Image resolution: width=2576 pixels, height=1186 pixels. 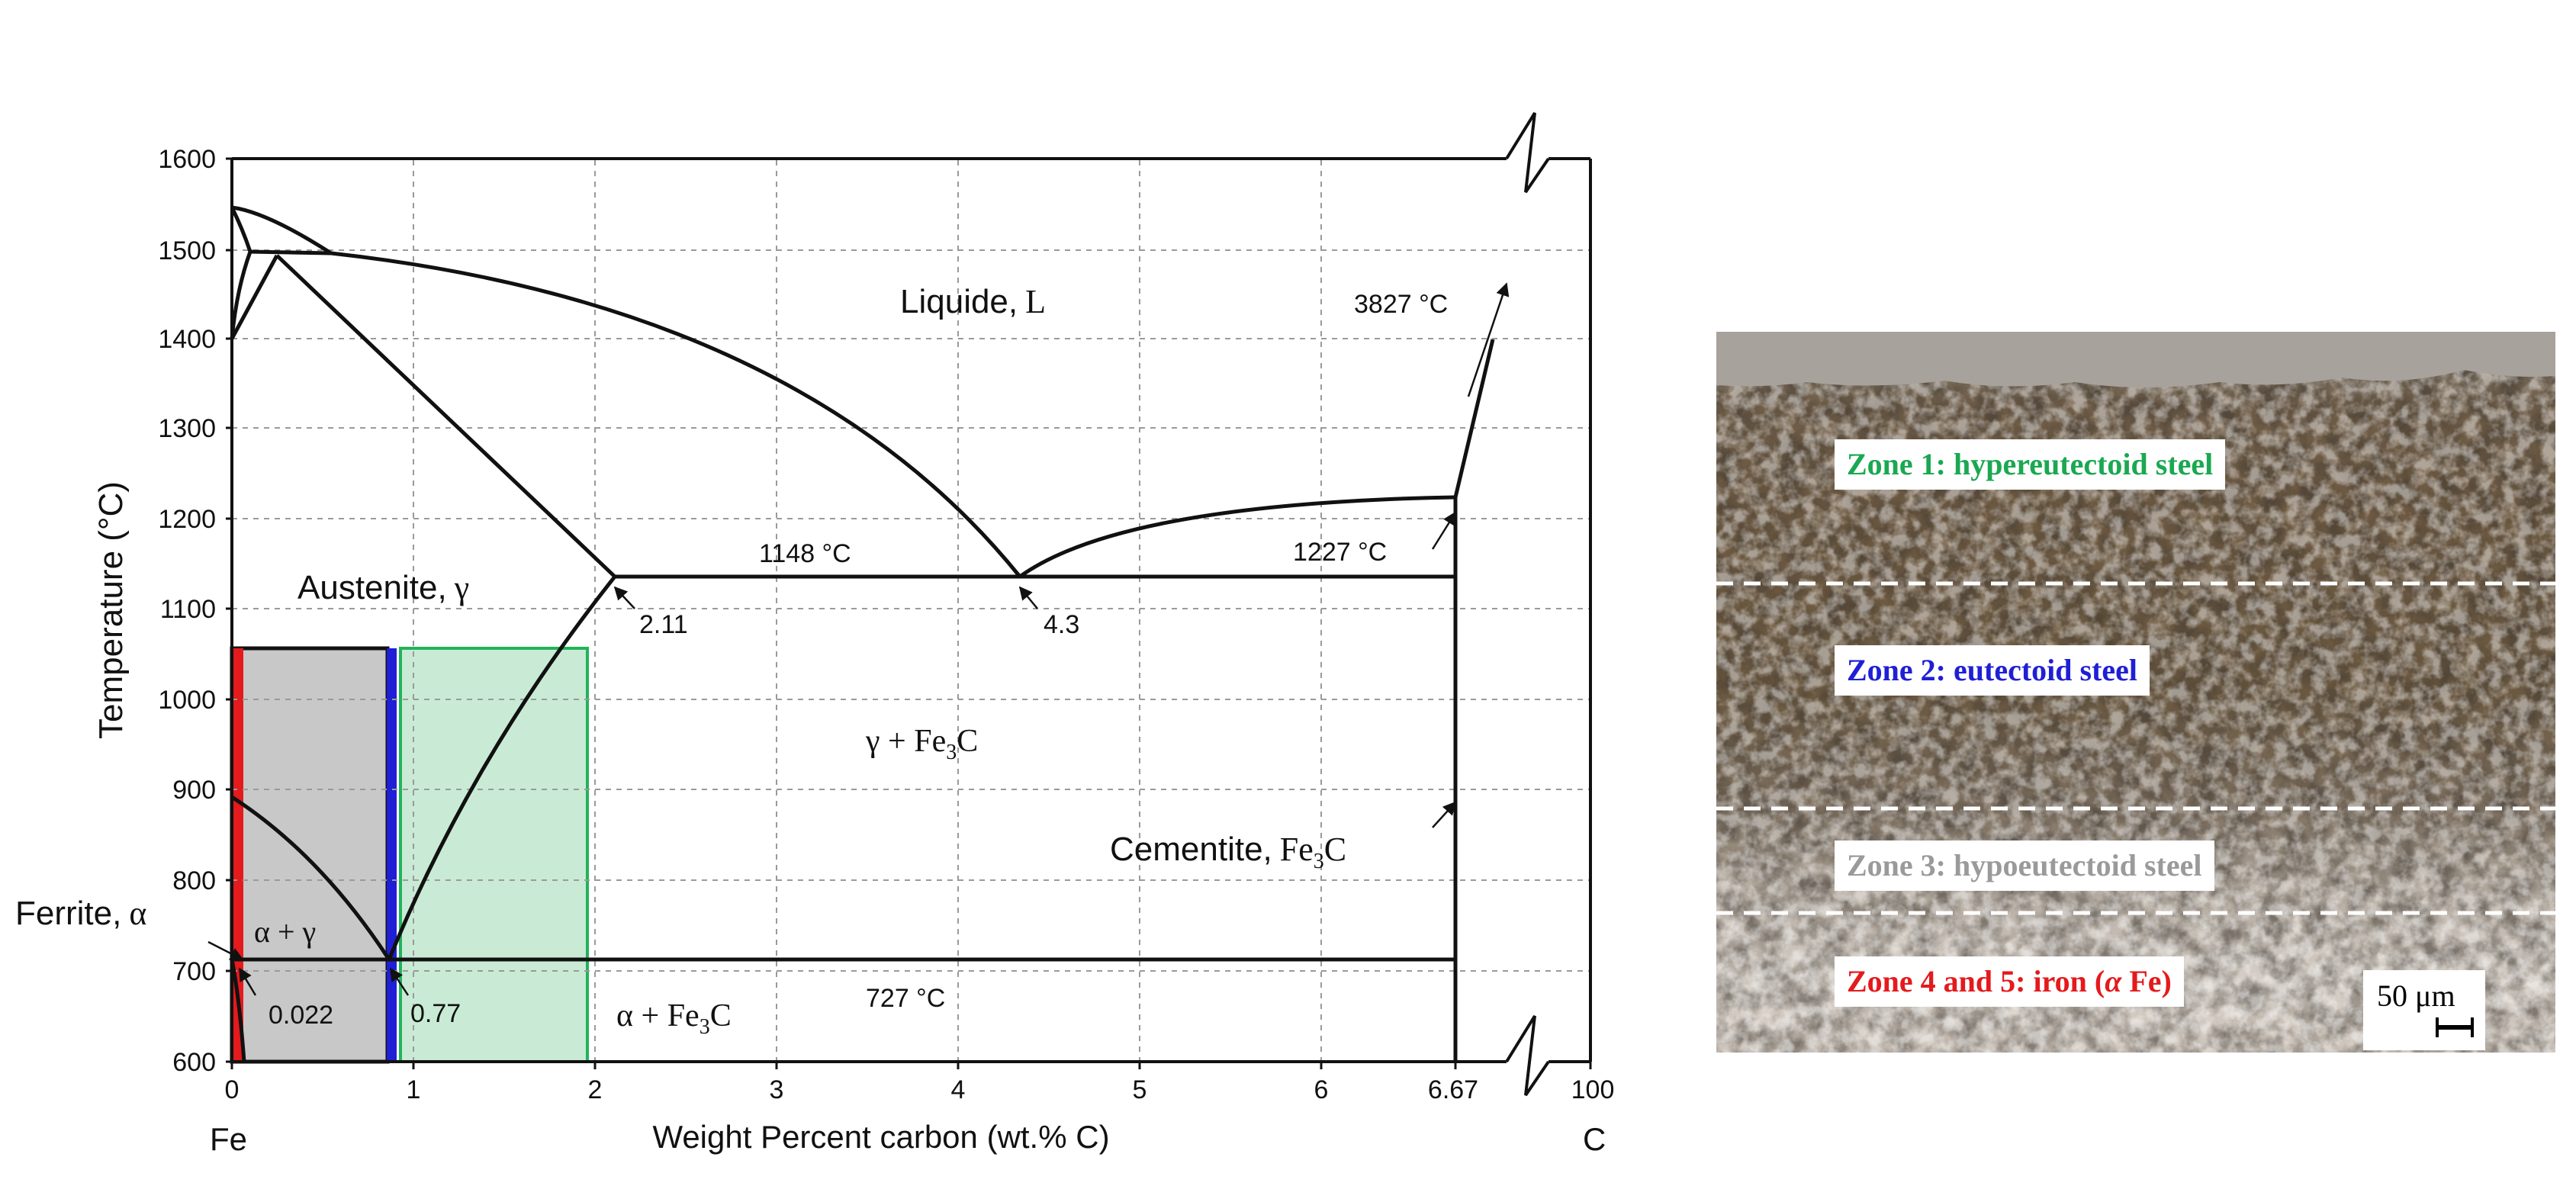 I want to click on zone-4-5-tail: Fe), so click(x=2146, y=981).